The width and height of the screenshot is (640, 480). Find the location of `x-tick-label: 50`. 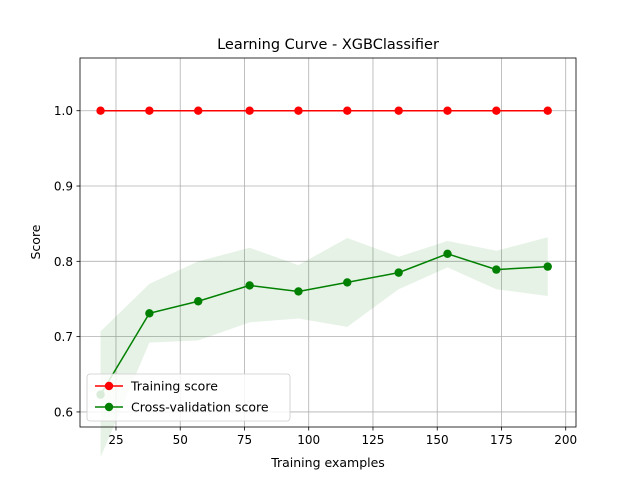

x-tick-label: 50 is located at coordinates (180, 440).